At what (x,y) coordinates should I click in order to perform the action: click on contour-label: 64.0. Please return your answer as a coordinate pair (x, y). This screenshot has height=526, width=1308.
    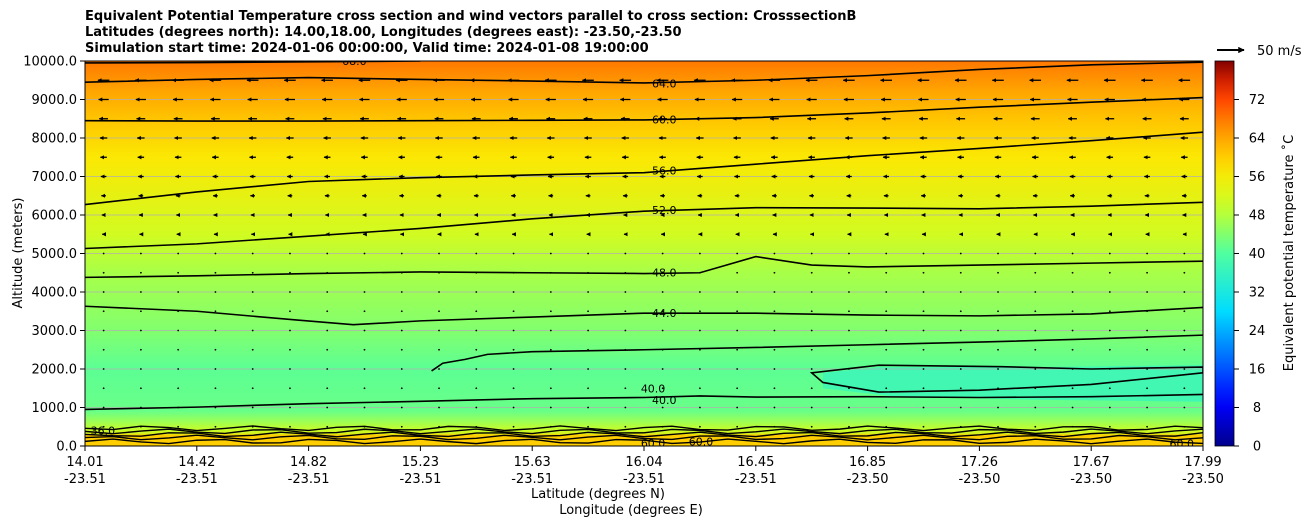
    Looking at the image, I should click on (664, 83).